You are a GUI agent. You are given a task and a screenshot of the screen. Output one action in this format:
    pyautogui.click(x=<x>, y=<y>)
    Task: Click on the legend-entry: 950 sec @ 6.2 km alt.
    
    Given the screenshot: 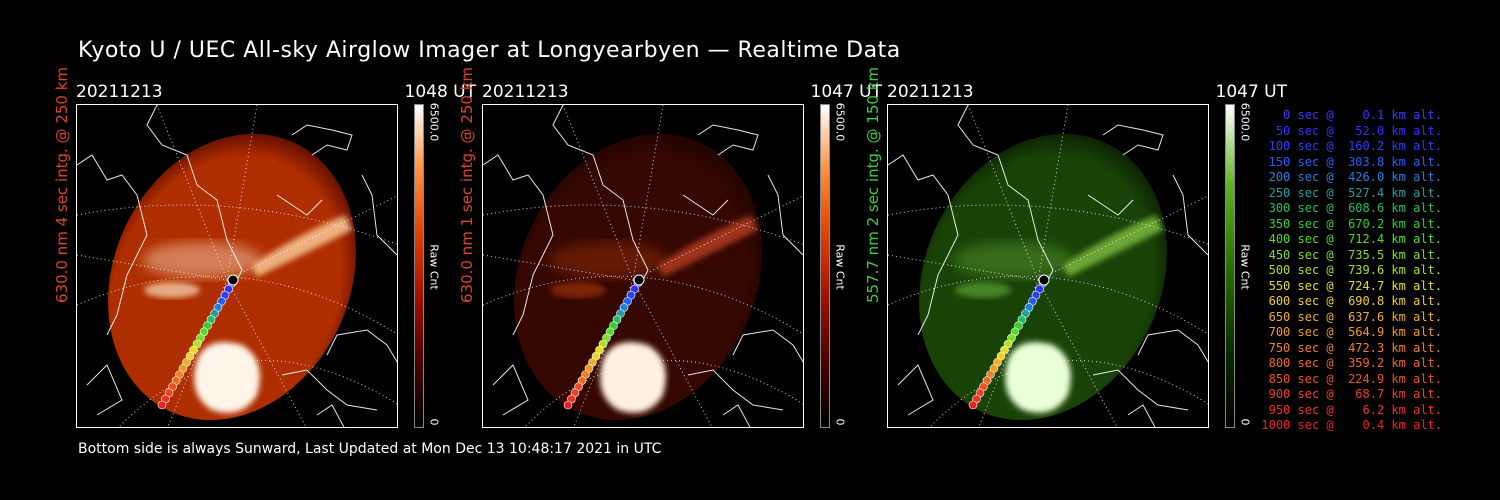 What is the action you would take?
    pyautogui.click(x=1351, y=409)
    